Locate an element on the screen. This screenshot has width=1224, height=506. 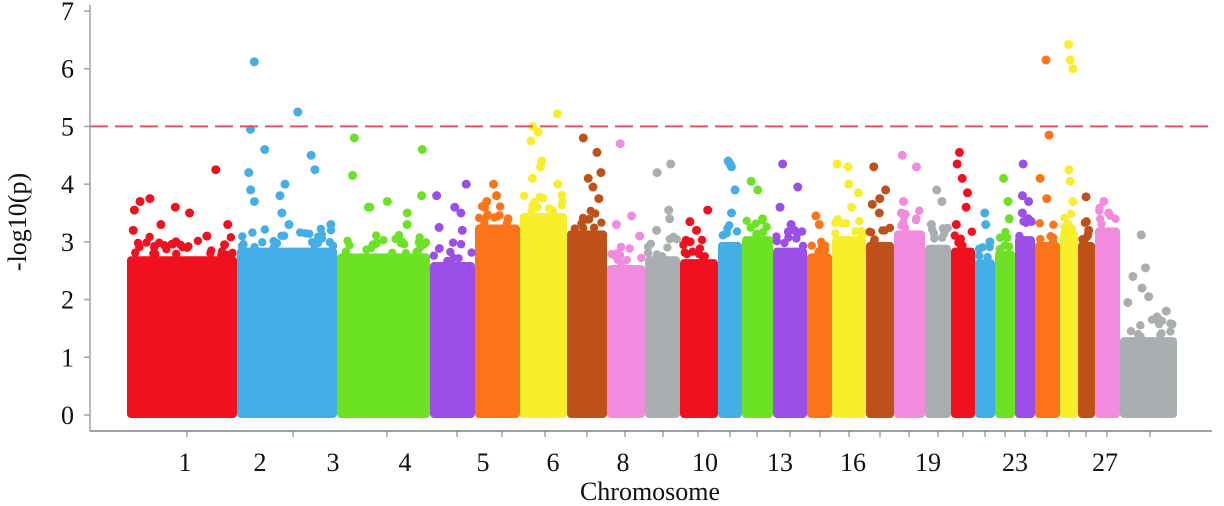
y-tick-label: 4 is located at coordinates (67, 184).